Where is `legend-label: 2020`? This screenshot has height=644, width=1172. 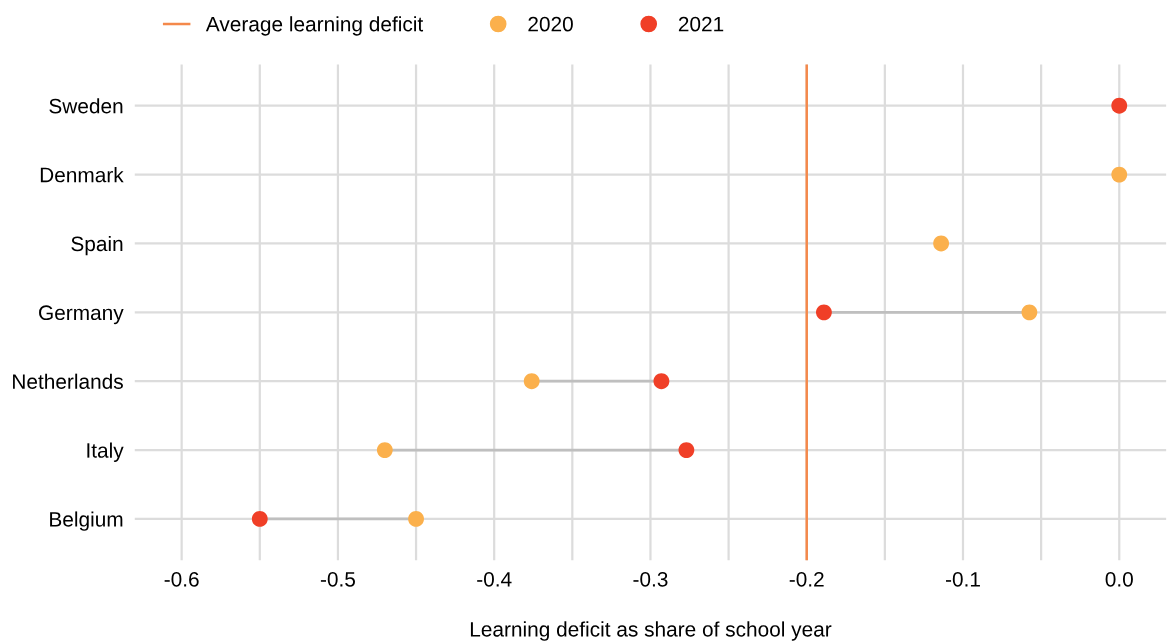 legend-label: 2020 is located at coordinates (550, 24).